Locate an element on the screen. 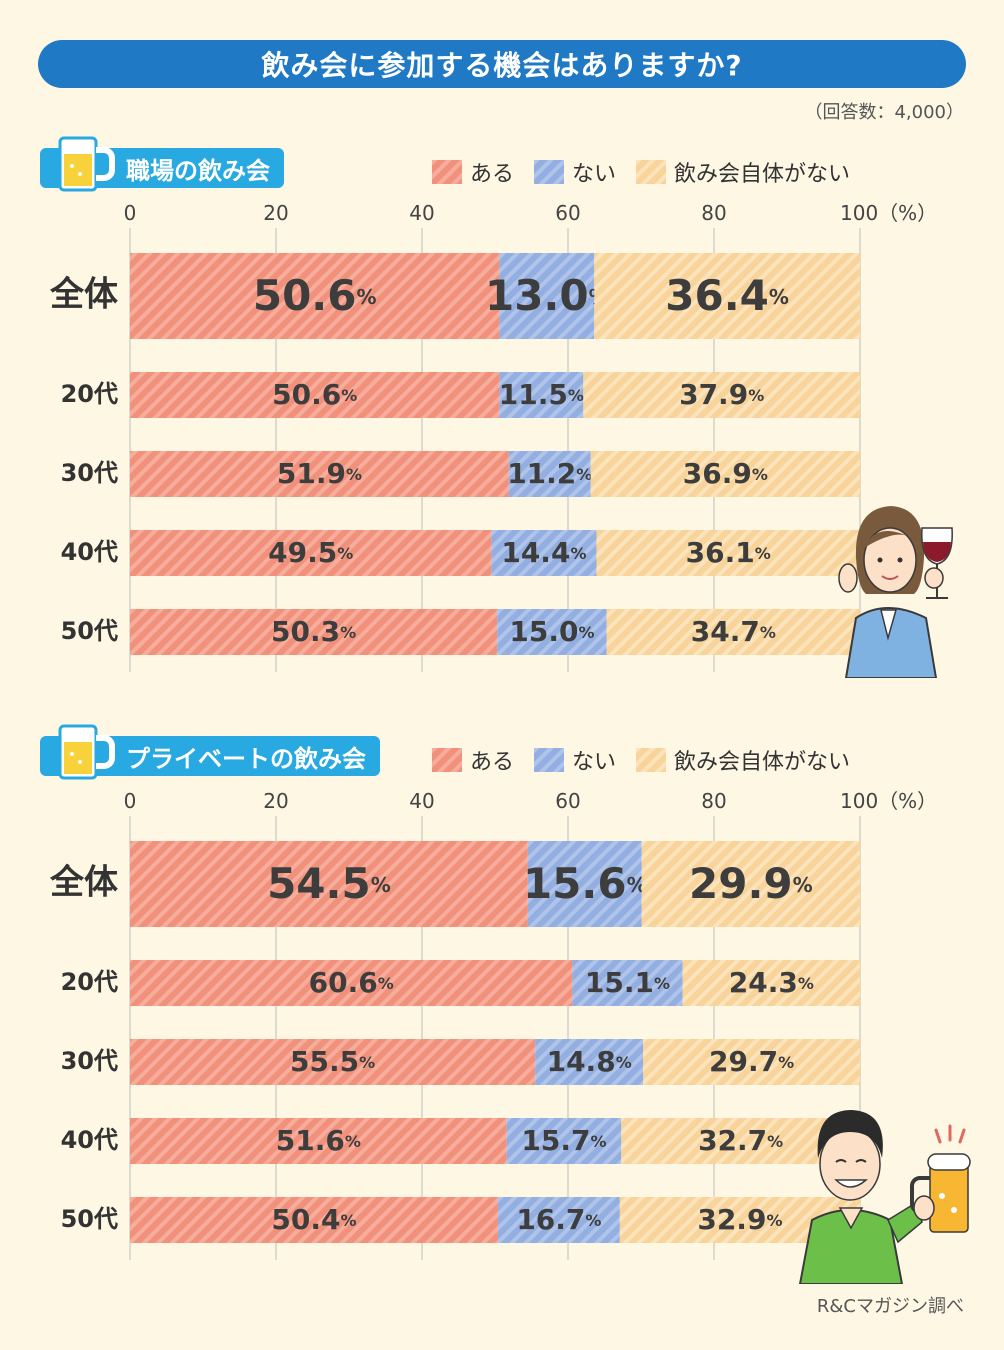 This screenshot has height=1350, width=1004. data-label: 11.2% is located at coordinates (549, 473).